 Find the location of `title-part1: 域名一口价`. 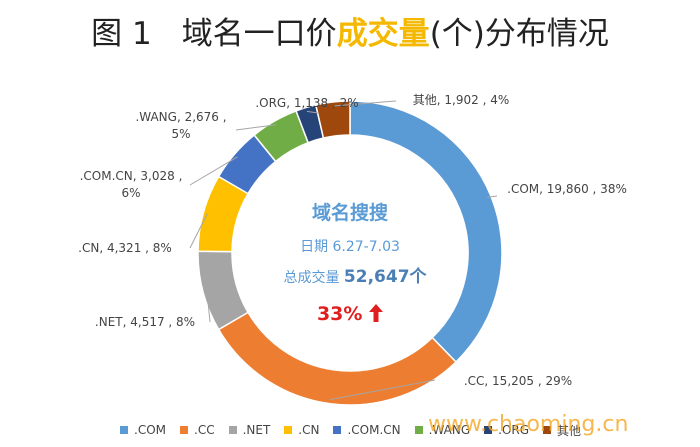

title-part1: 域名一口价 is located at coordinates (259, 34).